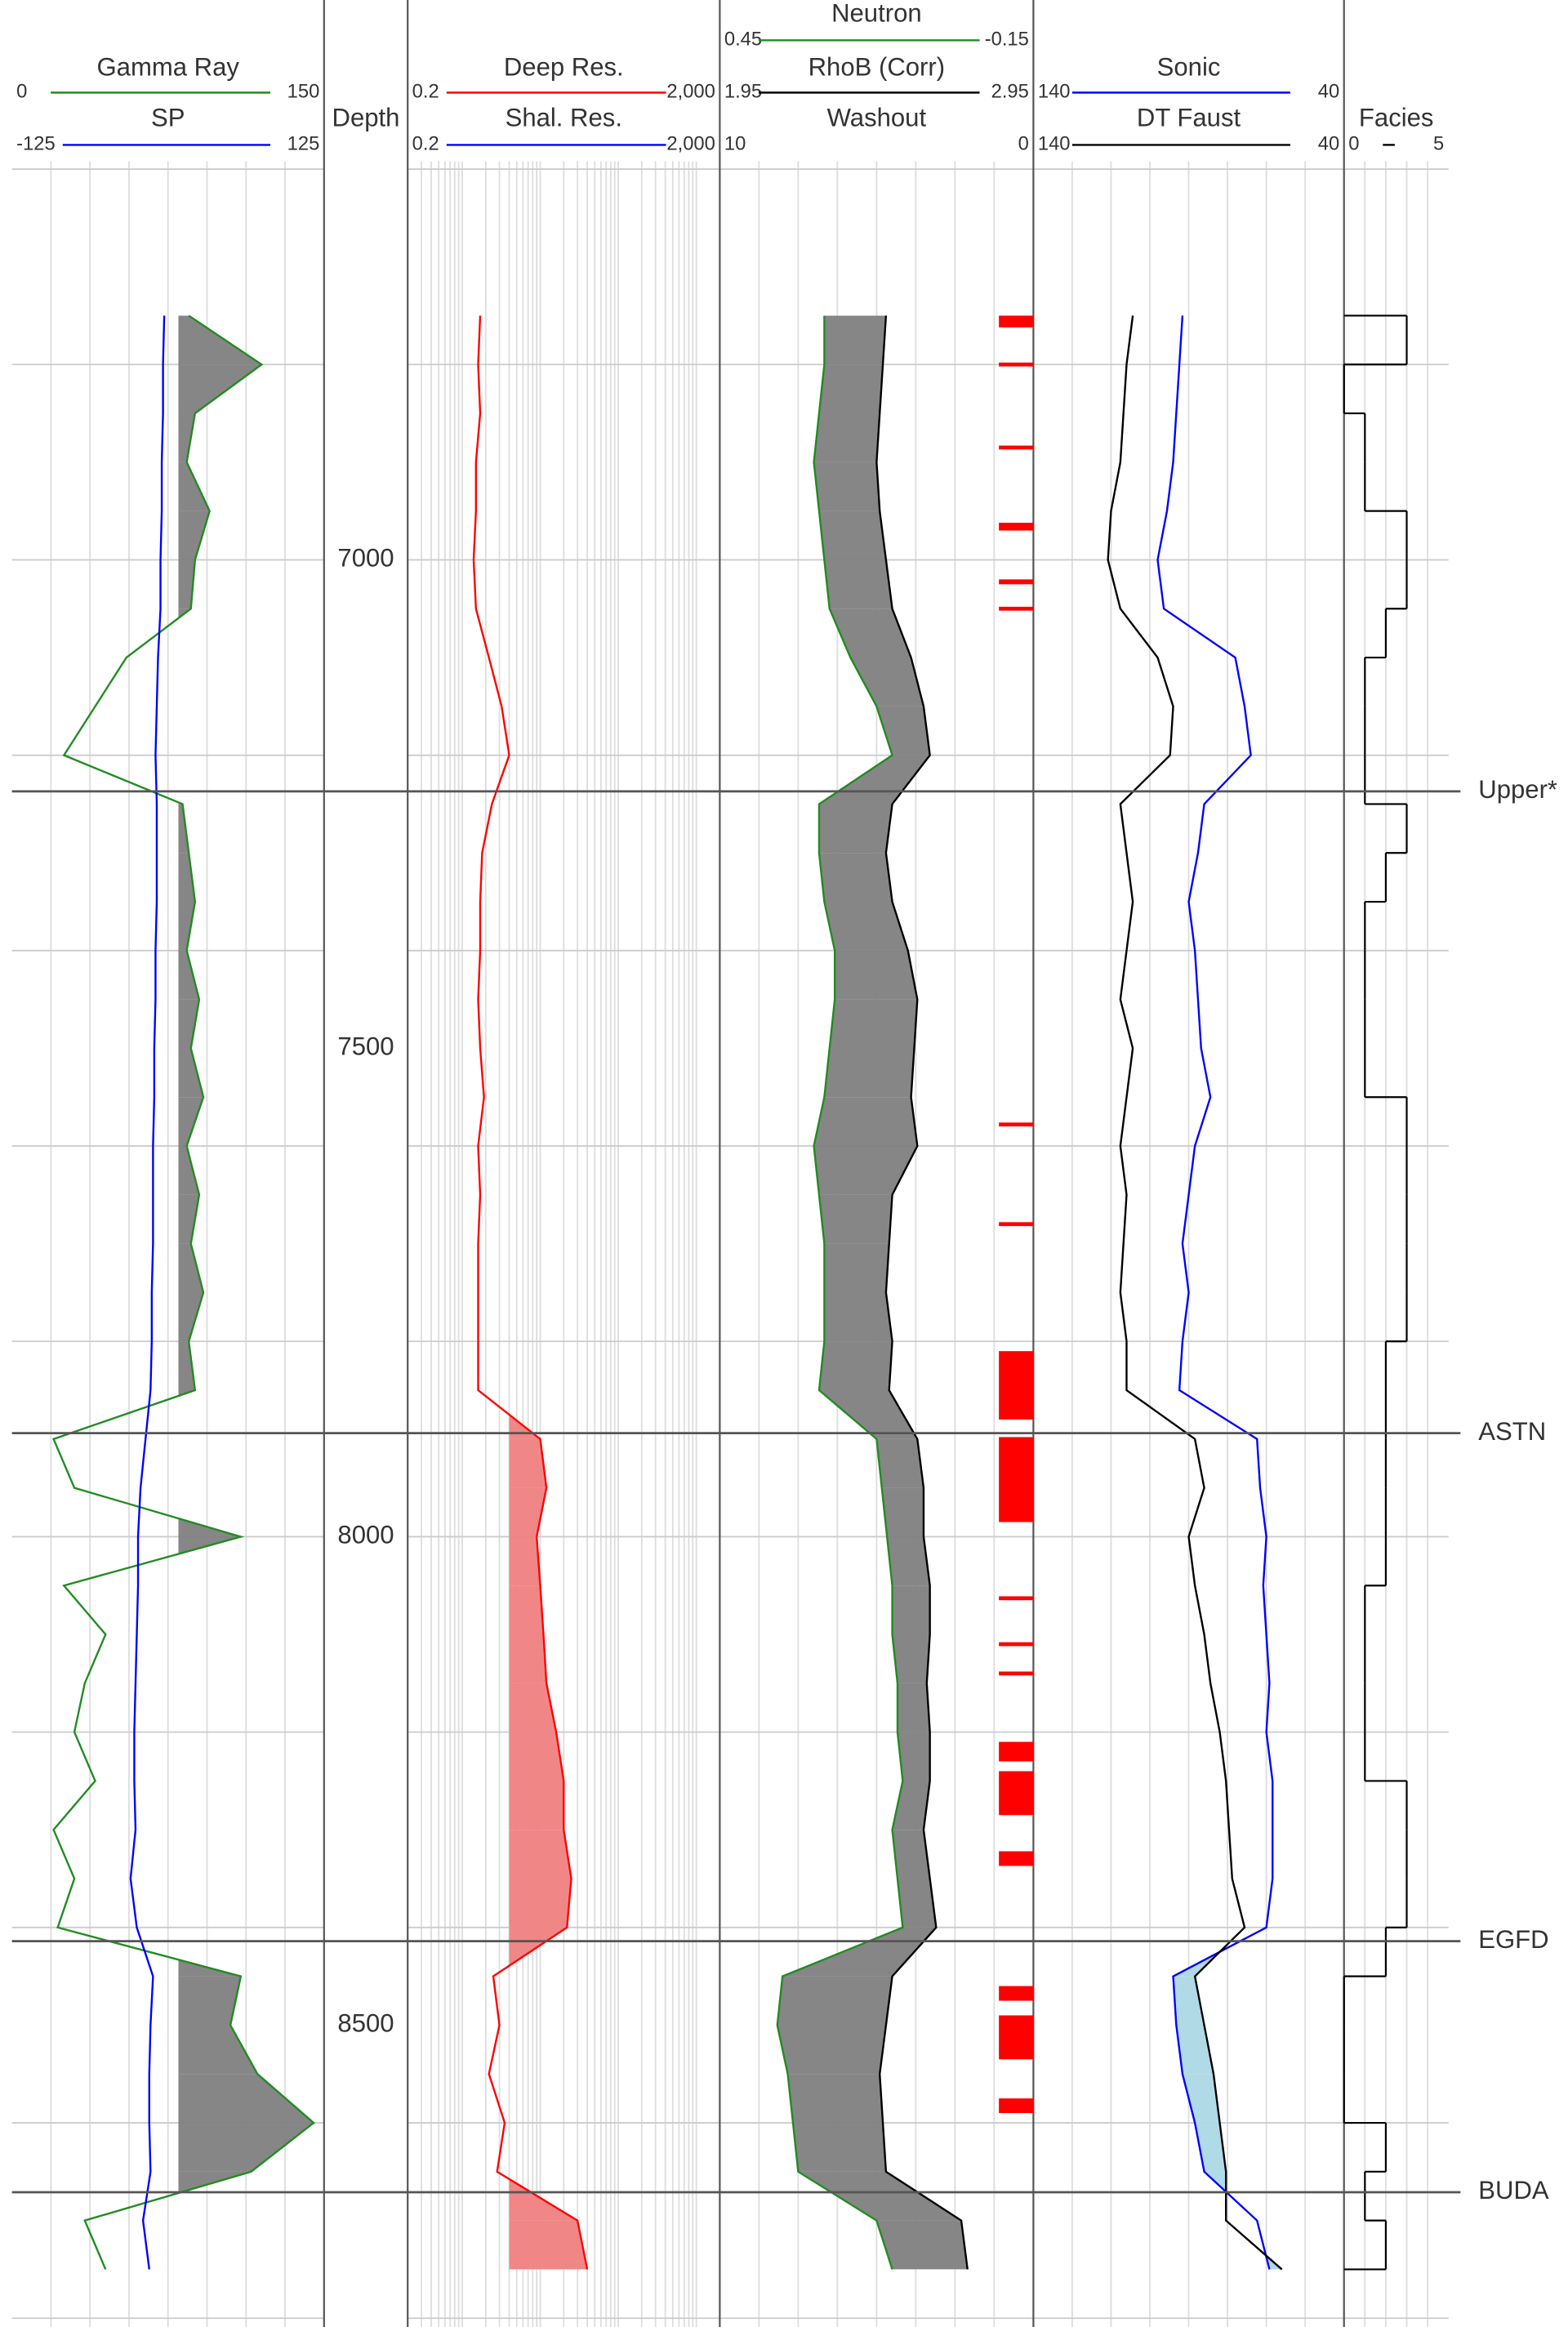 This screenshot has width=1568, height=2327. I want to click on top-label: Upper*, so click(1517, 789).